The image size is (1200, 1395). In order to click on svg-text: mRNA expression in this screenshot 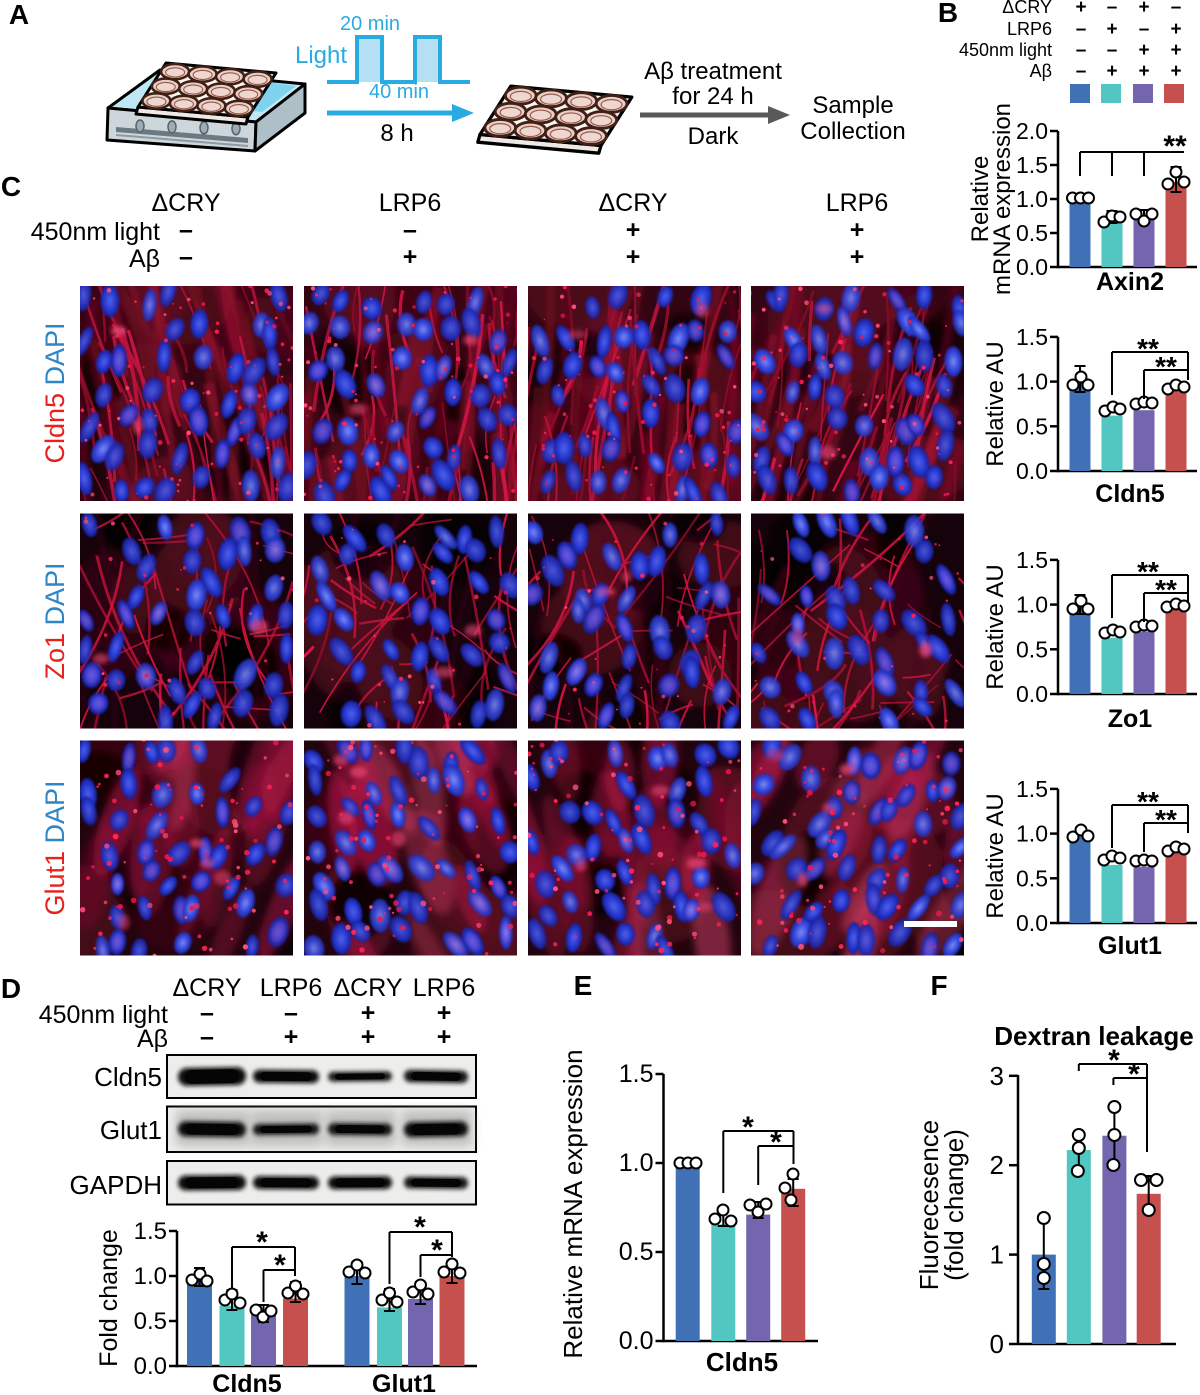, I will do `click(1002, 199)`.